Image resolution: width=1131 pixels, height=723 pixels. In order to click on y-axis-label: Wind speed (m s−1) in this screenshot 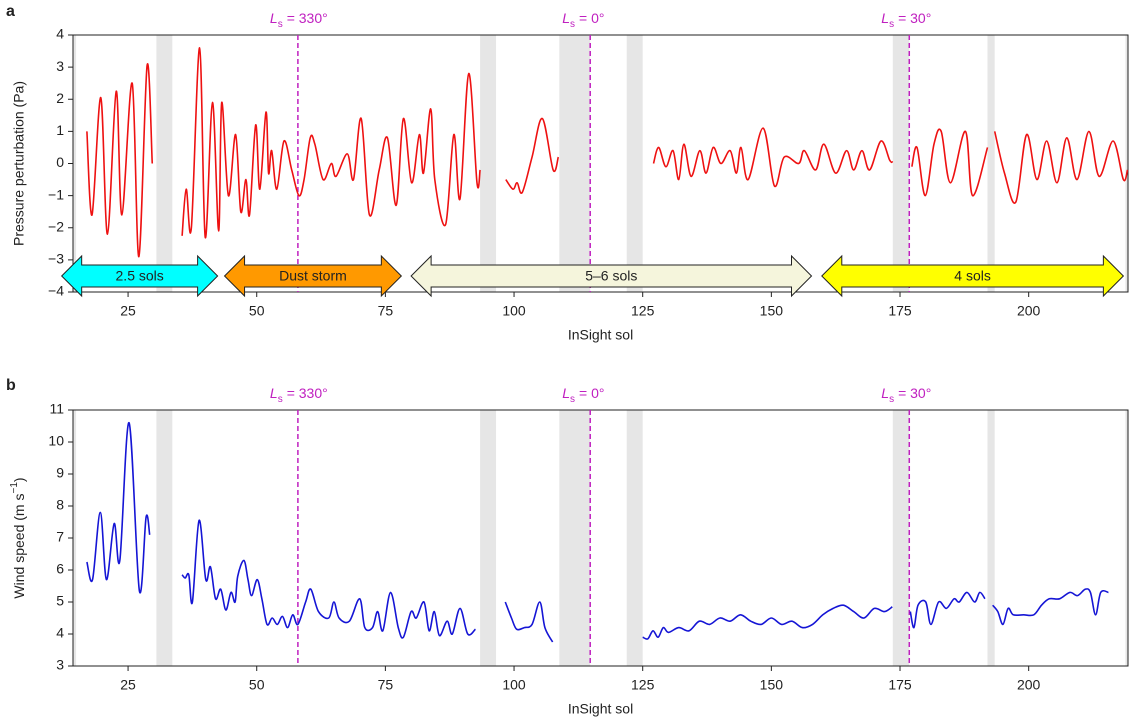, I will do `click(18, 537)`.